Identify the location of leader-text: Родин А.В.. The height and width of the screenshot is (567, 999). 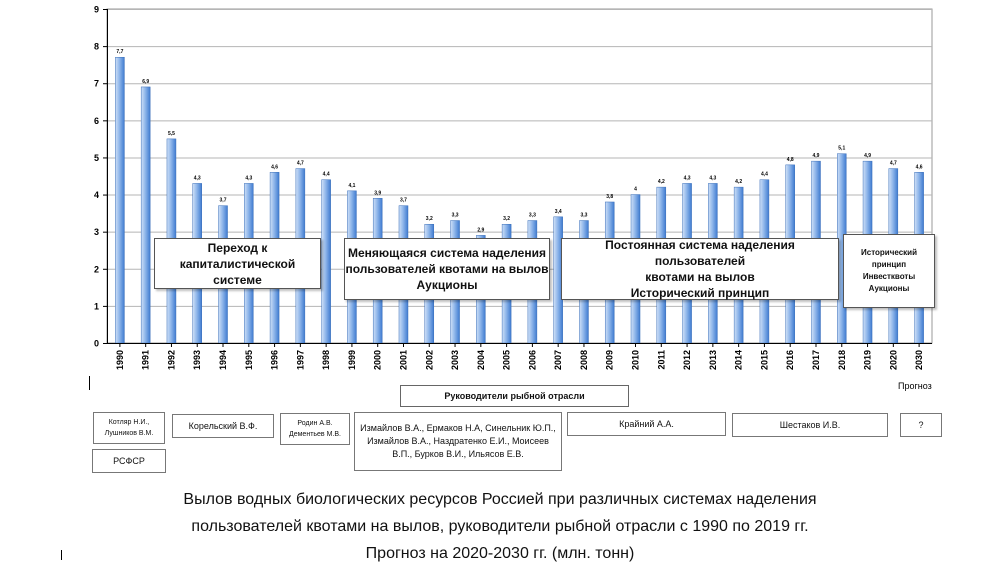
(315, 423).